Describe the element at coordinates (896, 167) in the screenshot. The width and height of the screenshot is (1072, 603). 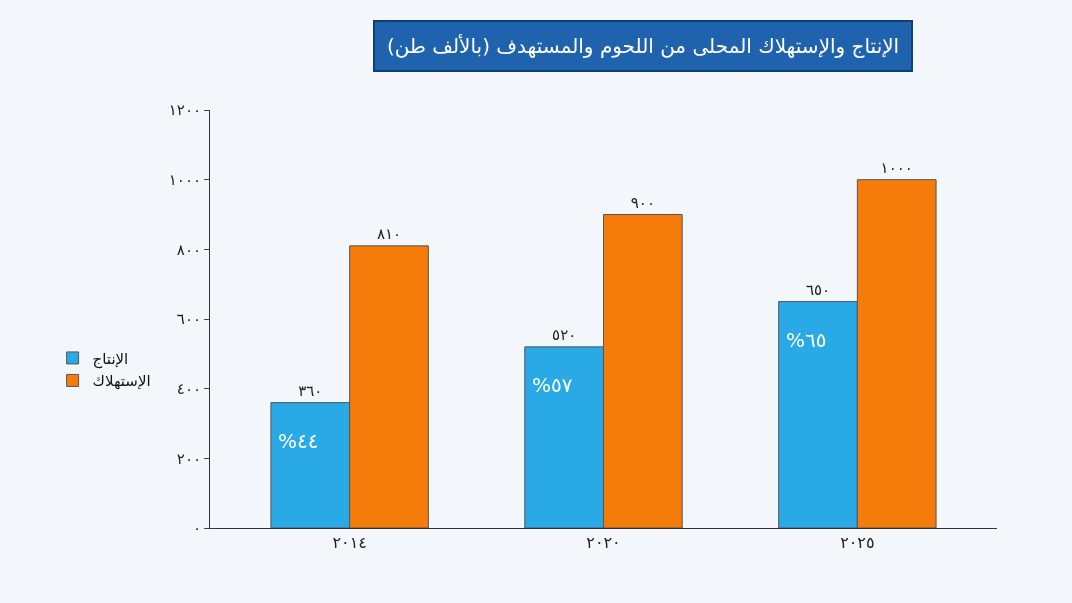
I see `data-label: ١٠٠٠` at that location.